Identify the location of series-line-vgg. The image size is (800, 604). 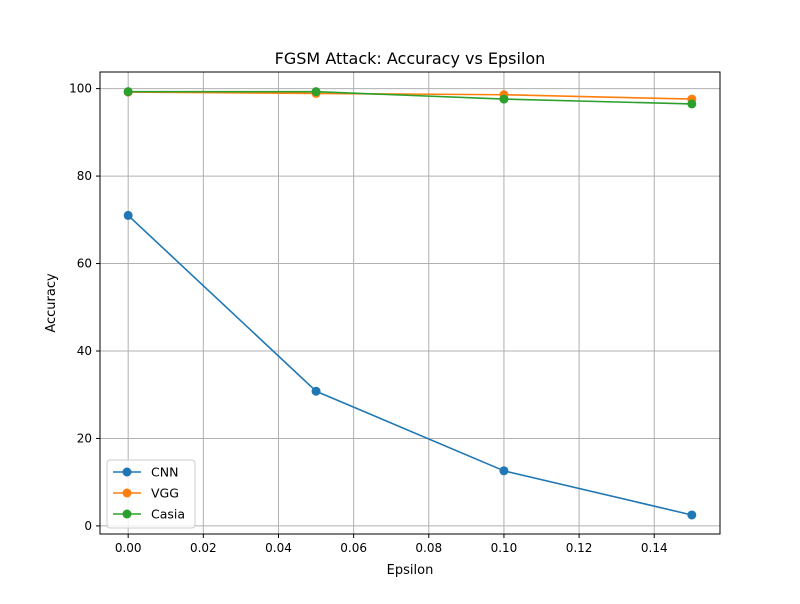
(410, 95).